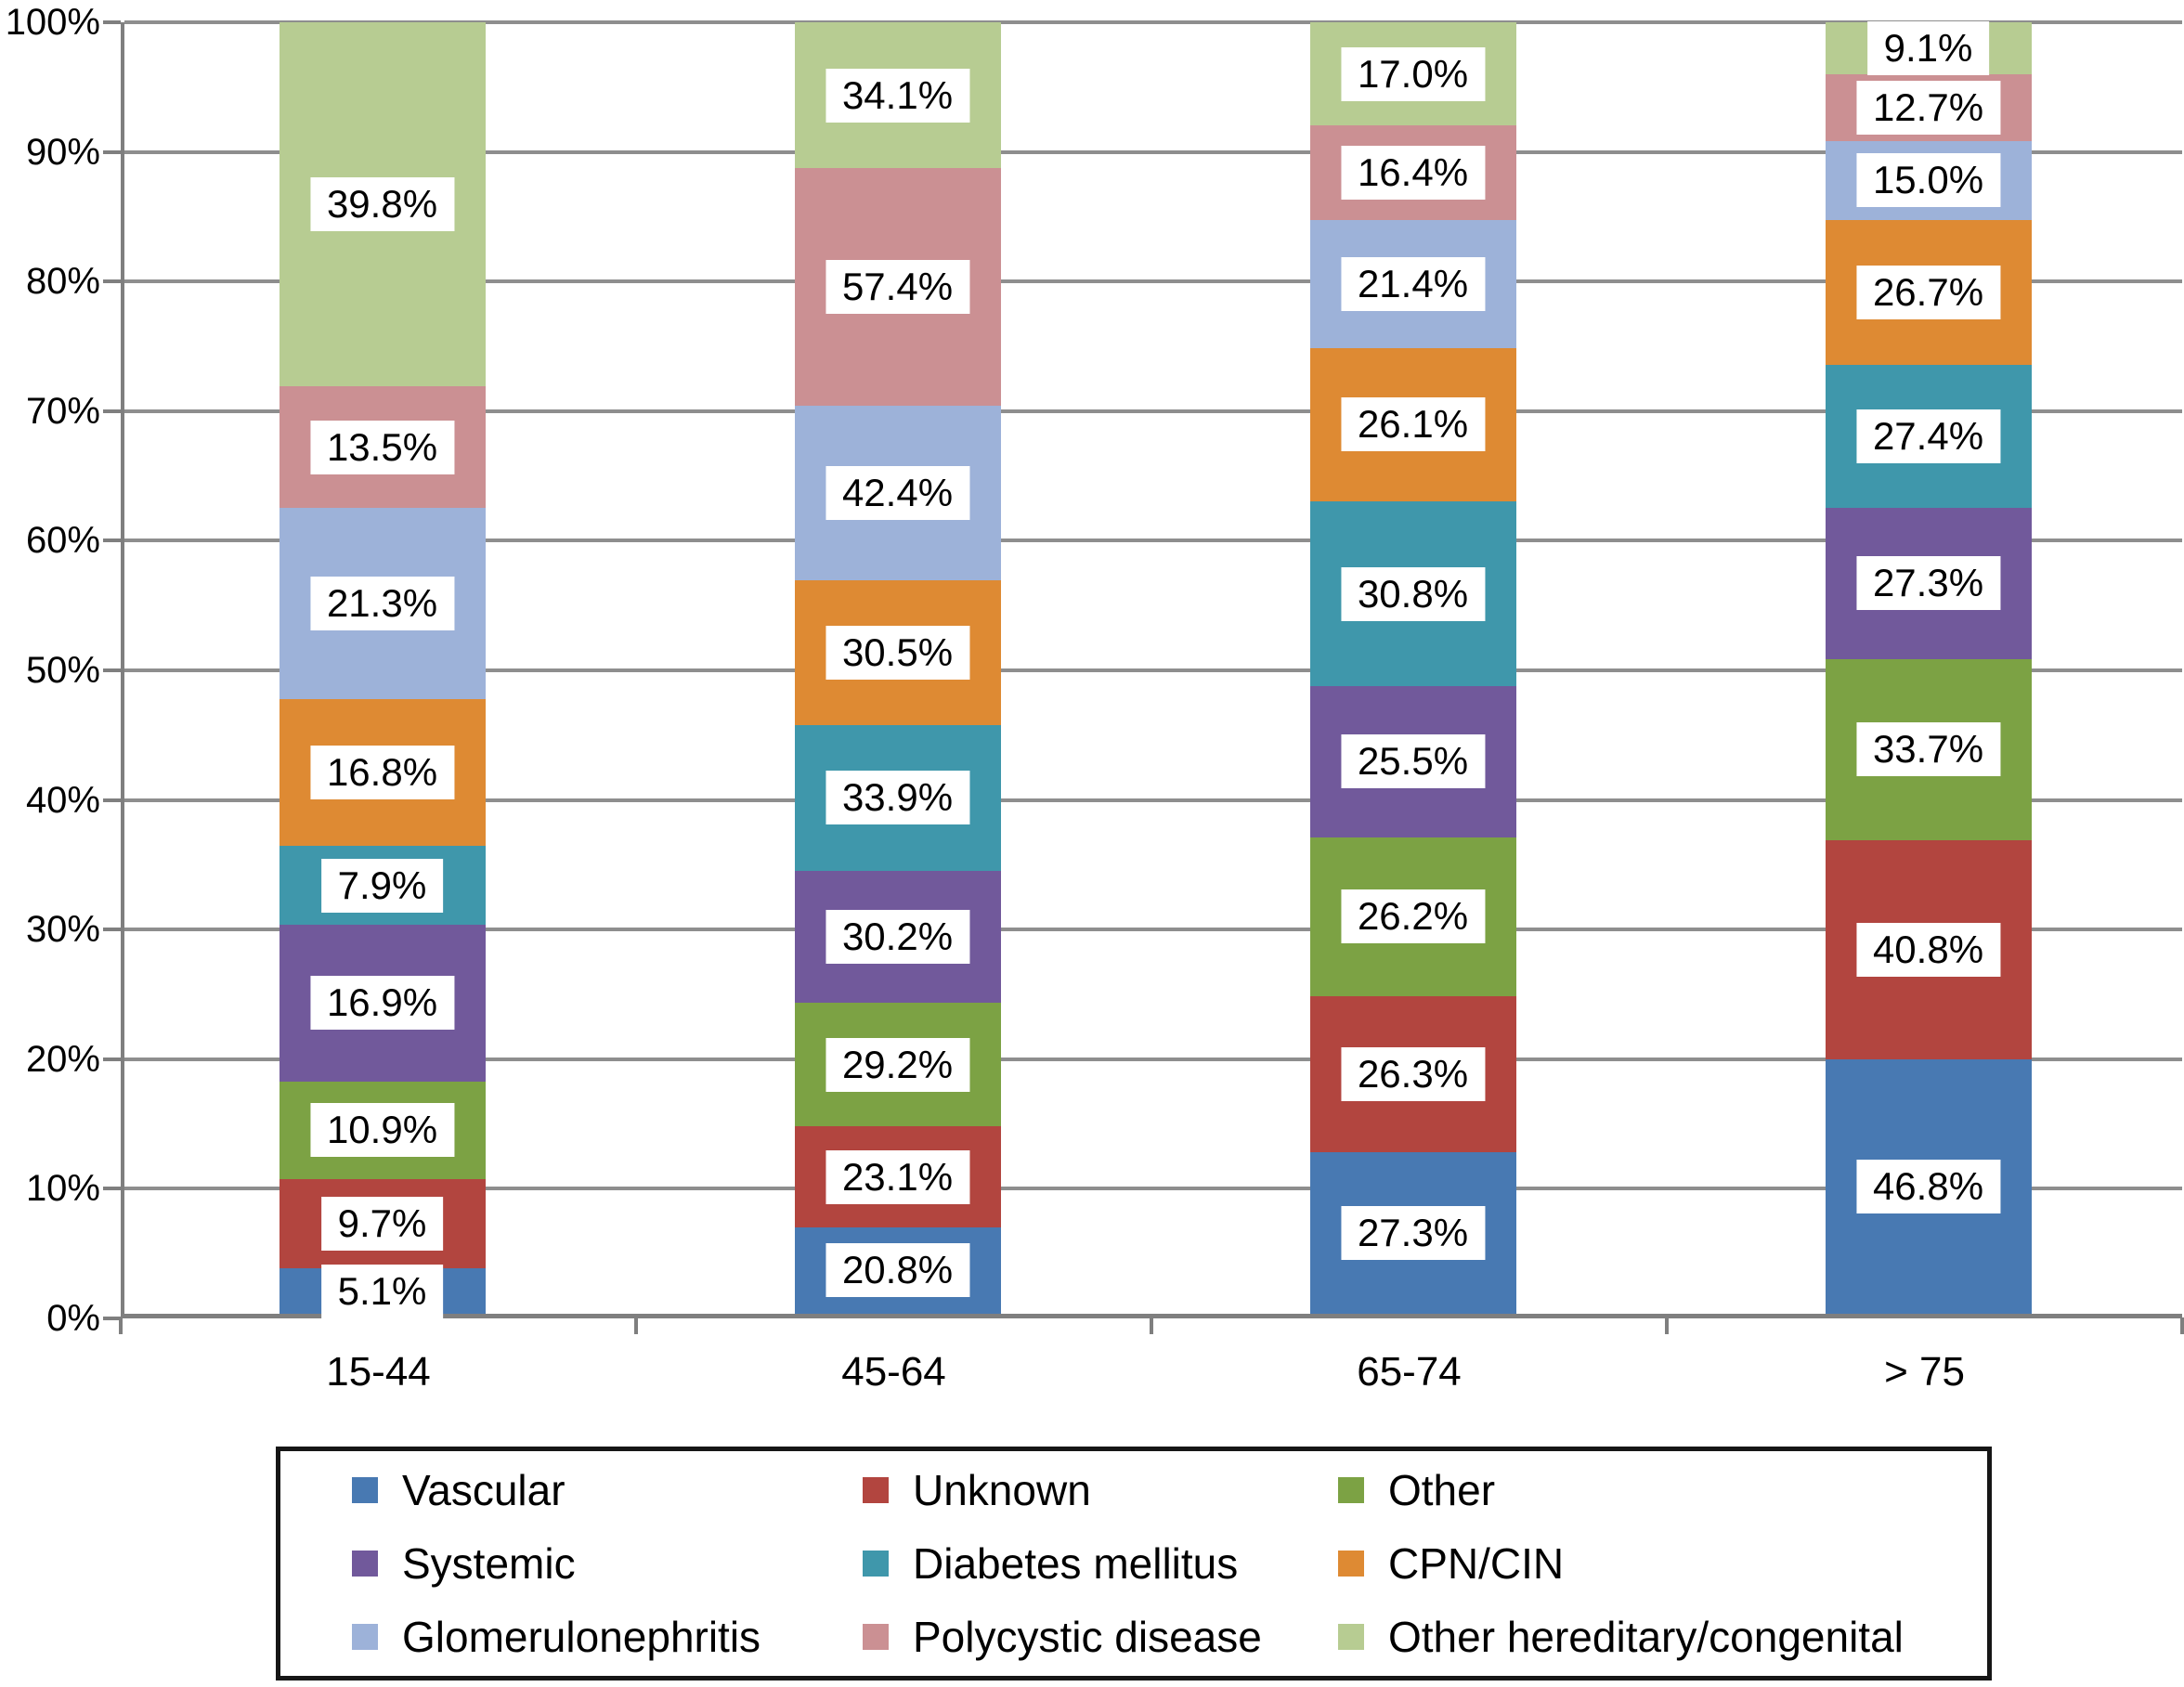  Describe the element at coordinates (62, 1189) in the screenshot. I see `y-axis-tick-label: 10%` at that location.